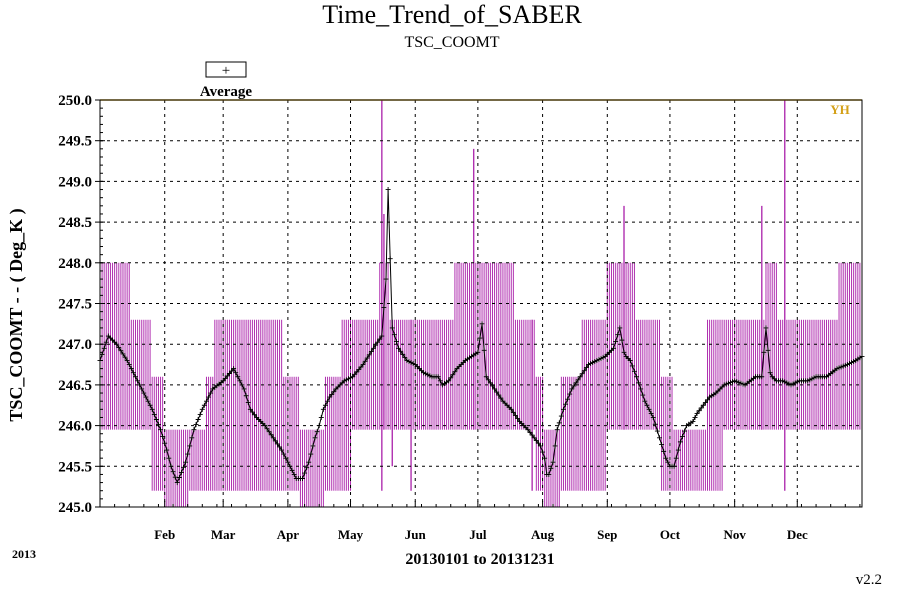 The image size is (900, 590). Describe the element at coordinates (734, 534) in the screenshot. I see `x-tick-label: Nov` at that location.